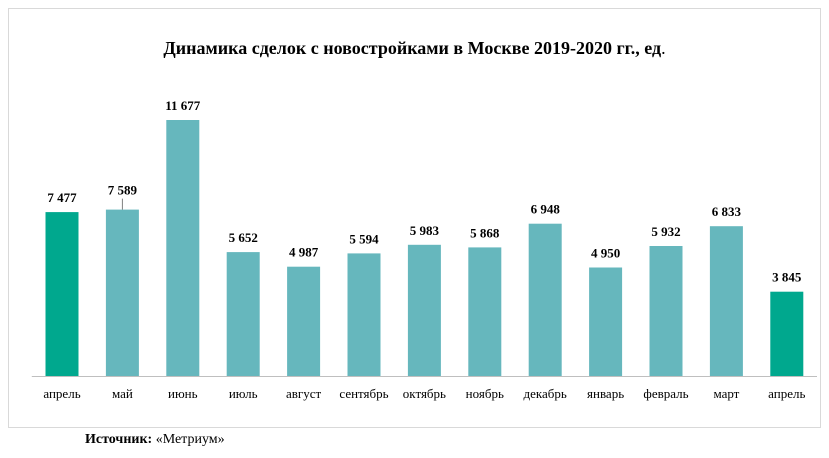 Image resolution: width=829 pixels, height=458 pixels. Describe the element at coordinates (485, 393) in the screenshot. I see `category-label-7: ноябрь` at that location.